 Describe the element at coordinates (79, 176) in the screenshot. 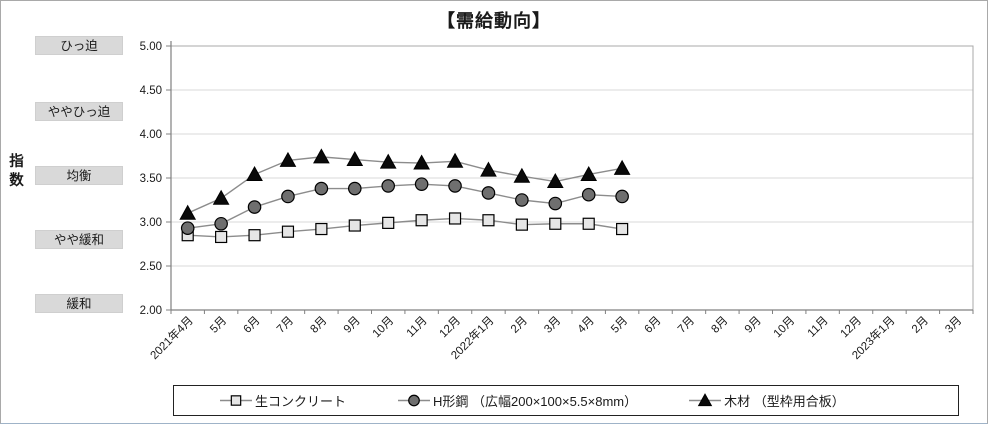

I see `condition-label: 均衡` at that location.